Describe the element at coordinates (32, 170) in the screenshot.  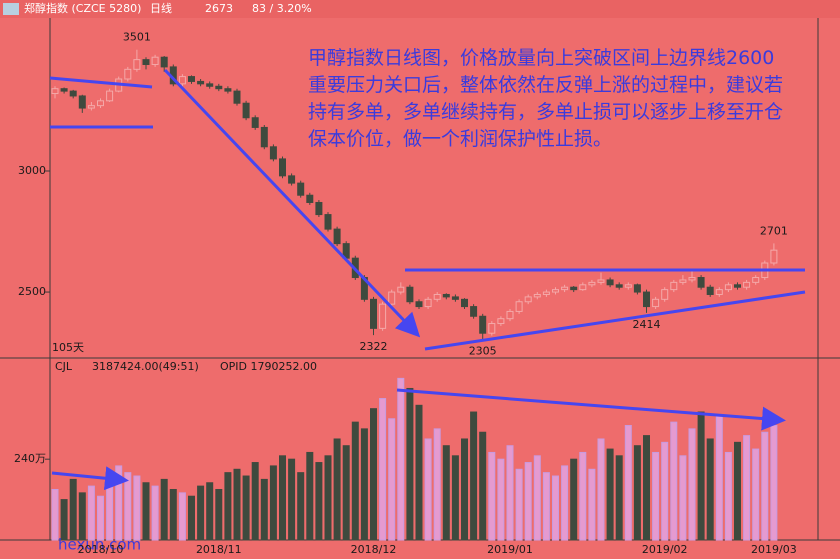
I see `y-tick-label: 3000` at that location.